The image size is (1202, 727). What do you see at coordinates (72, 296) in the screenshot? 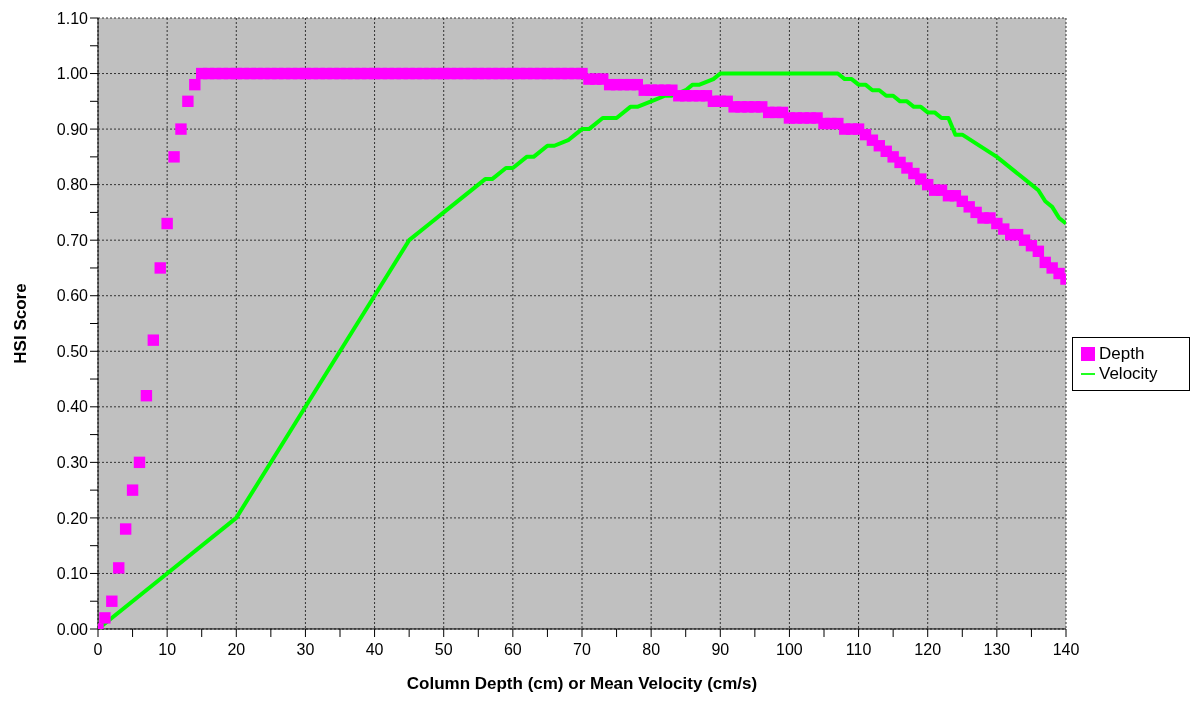
I see `y-tick-label: 0.60` at bounding box center [72, 296].